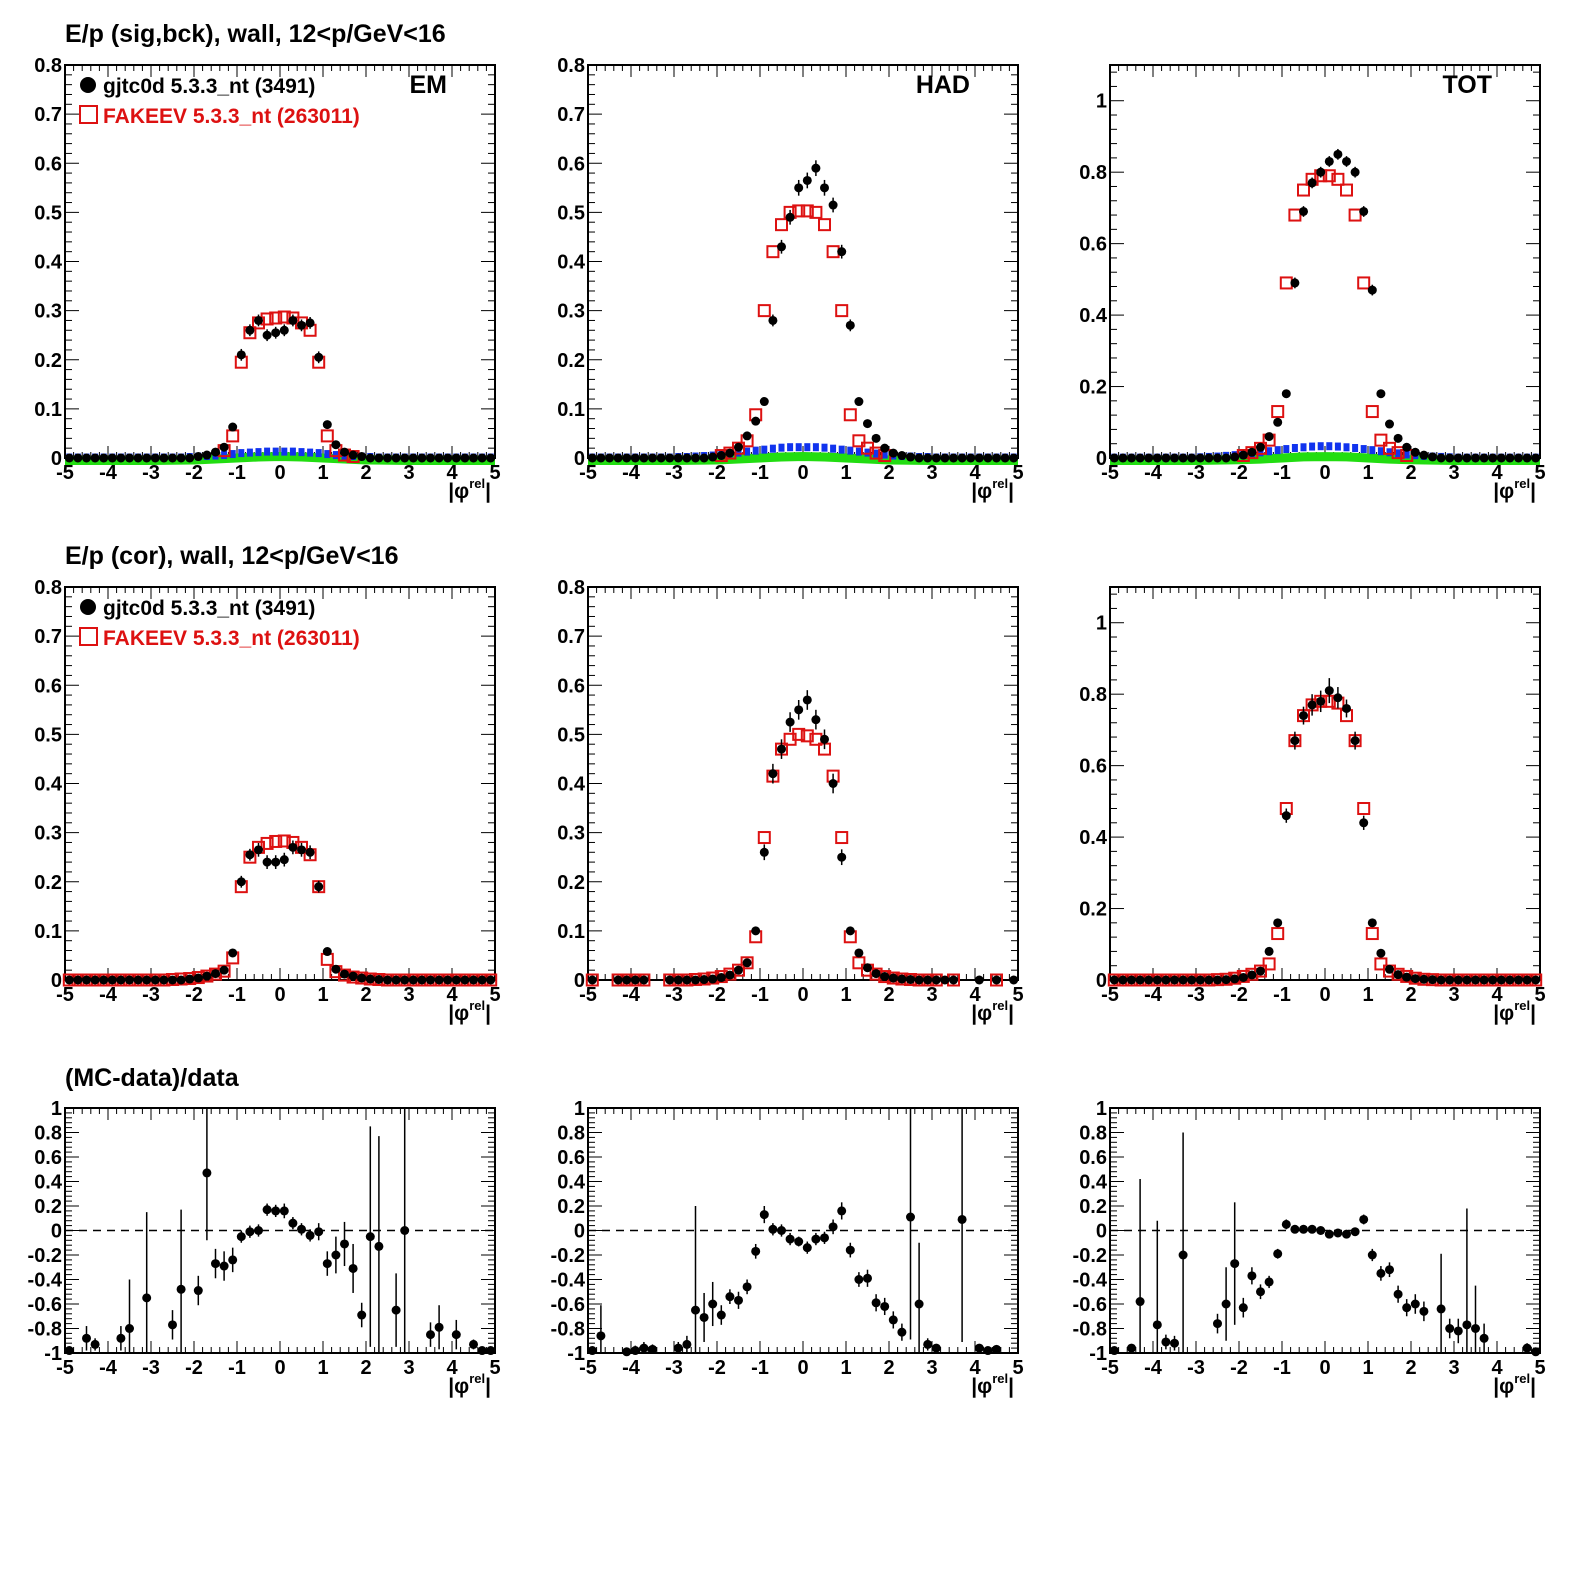 This screenshot has width=1575, height=1575. What do you see at coordinates (803, 261) in the screenshot?
I see `plot-frame` at bounding box center [803, 261].